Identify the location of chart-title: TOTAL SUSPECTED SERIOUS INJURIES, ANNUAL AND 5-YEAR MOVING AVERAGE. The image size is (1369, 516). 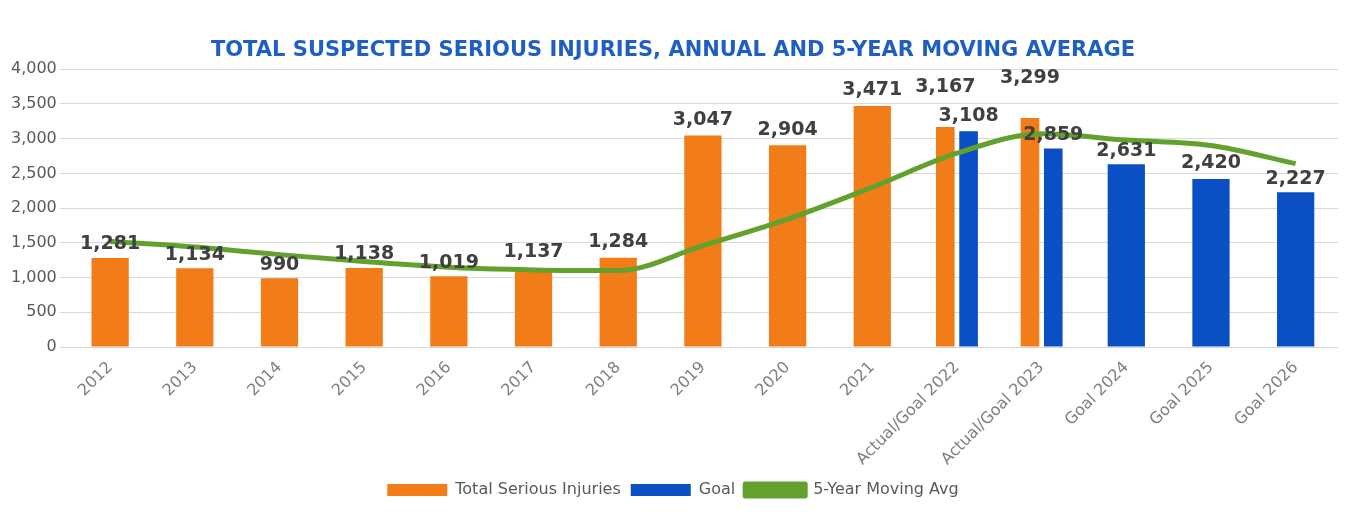
(673, 49).